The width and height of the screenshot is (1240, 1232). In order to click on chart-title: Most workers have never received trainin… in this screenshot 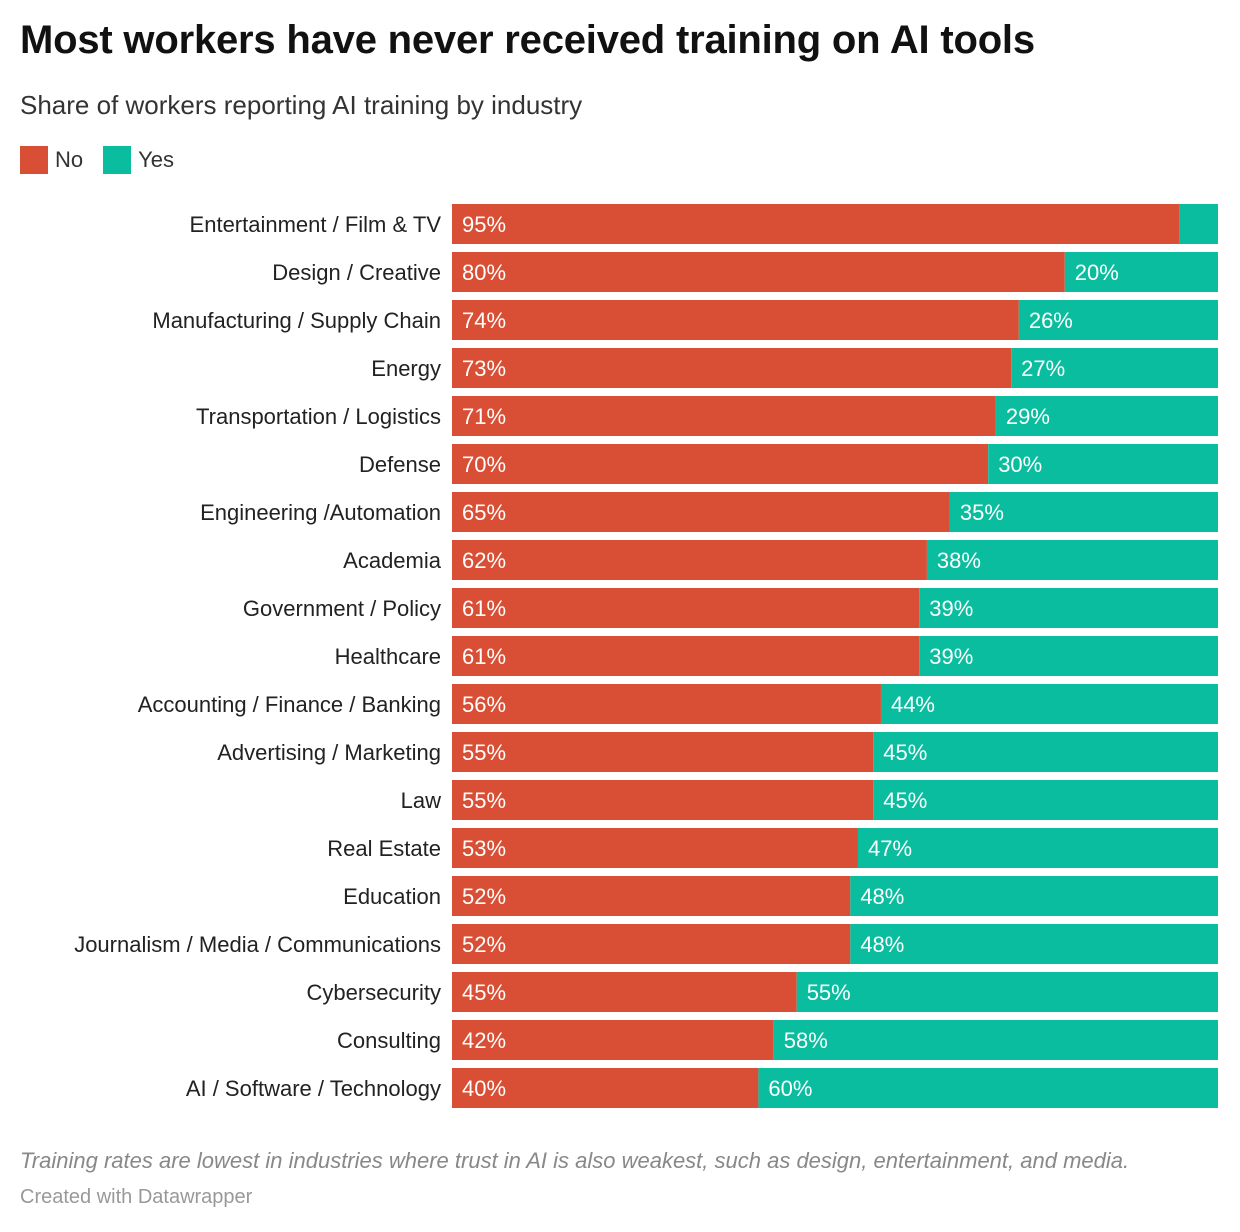, I will do `click(527, 40)`.